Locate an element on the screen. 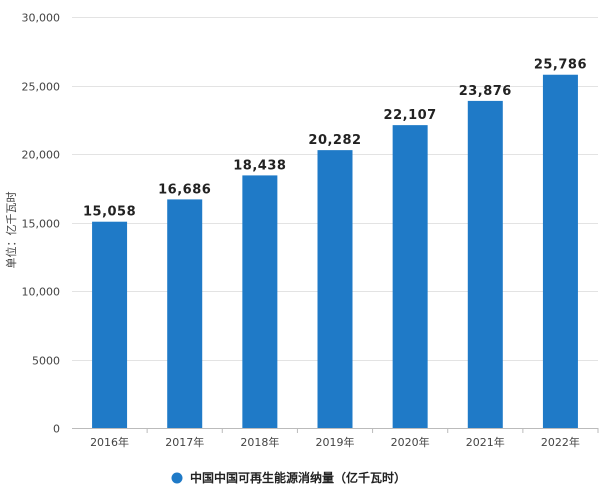 The height and width of the screenshot is (499, 611). x-tick-label: 2017年 is located at coordinates (184, 442).